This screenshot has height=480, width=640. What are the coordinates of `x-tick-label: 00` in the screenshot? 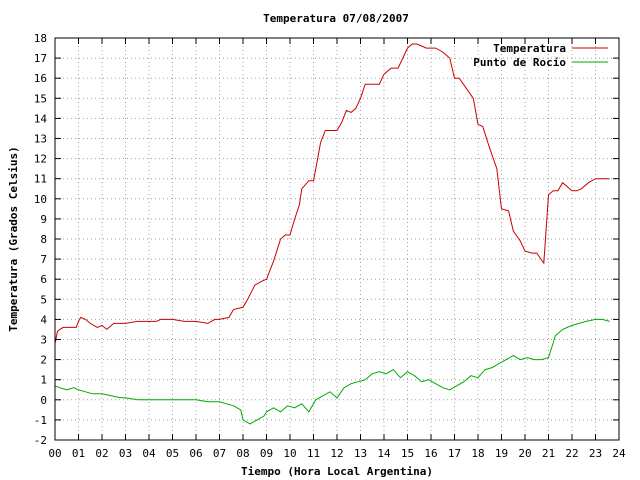 It's located at (54, 453).